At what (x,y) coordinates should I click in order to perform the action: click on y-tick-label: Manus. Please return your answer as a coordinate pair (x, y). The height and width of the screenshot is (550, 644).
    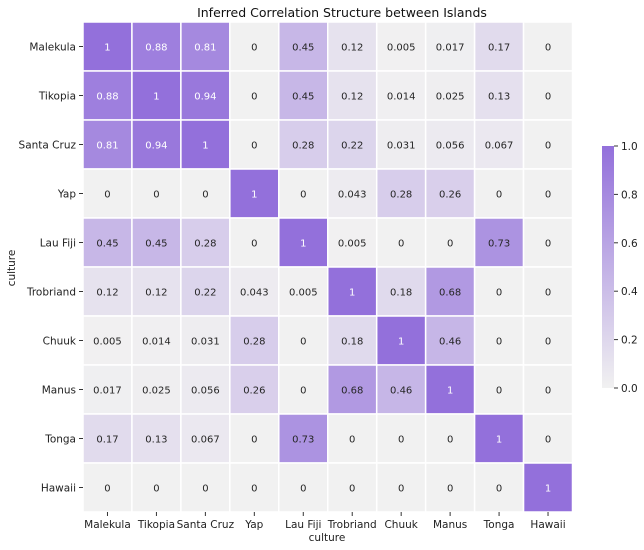
    Looking at the image, I should click on (59, 391).